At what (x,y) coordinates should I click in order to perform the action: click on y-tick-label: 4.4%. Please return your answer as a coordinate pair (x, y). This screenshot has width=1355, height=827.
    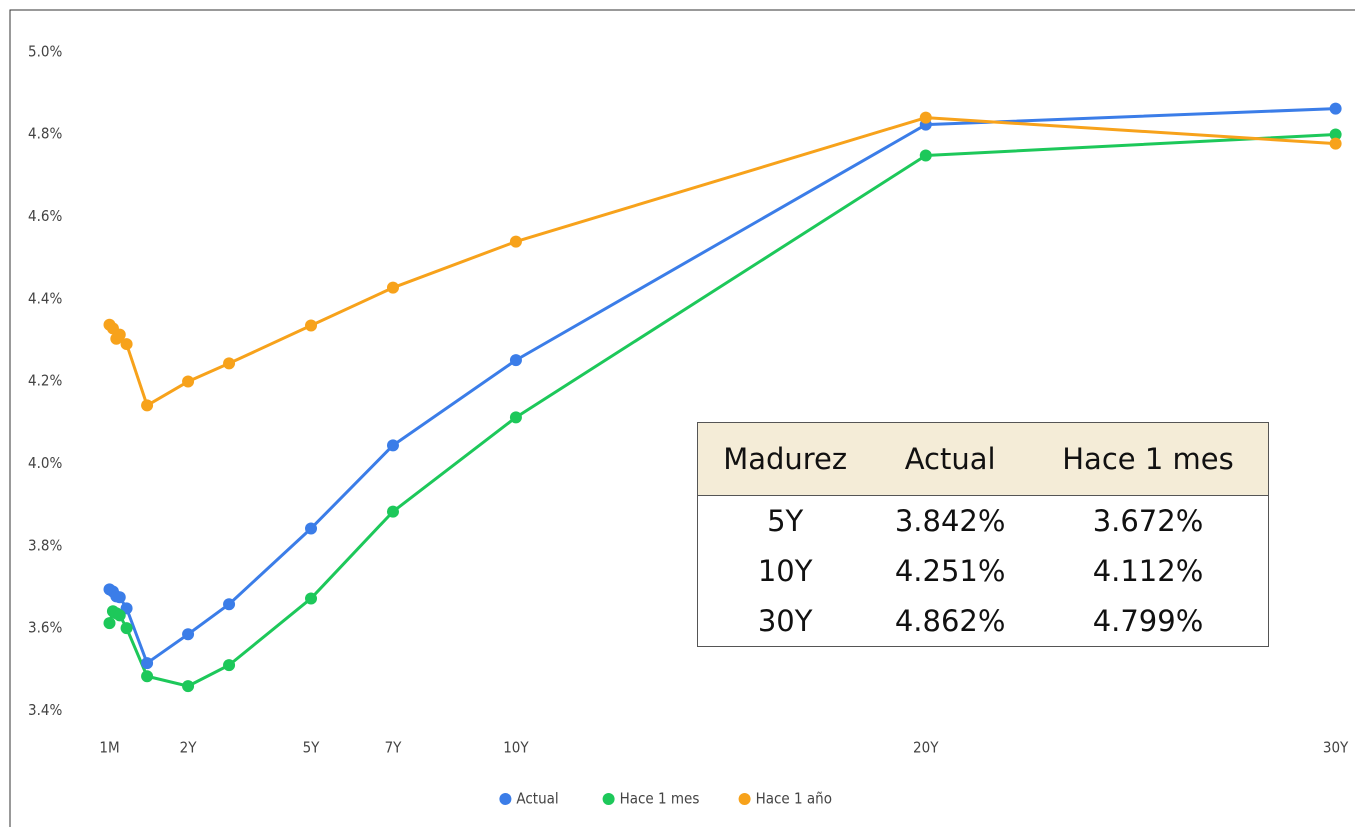
    Looking at the image, I should click on (45, 298).